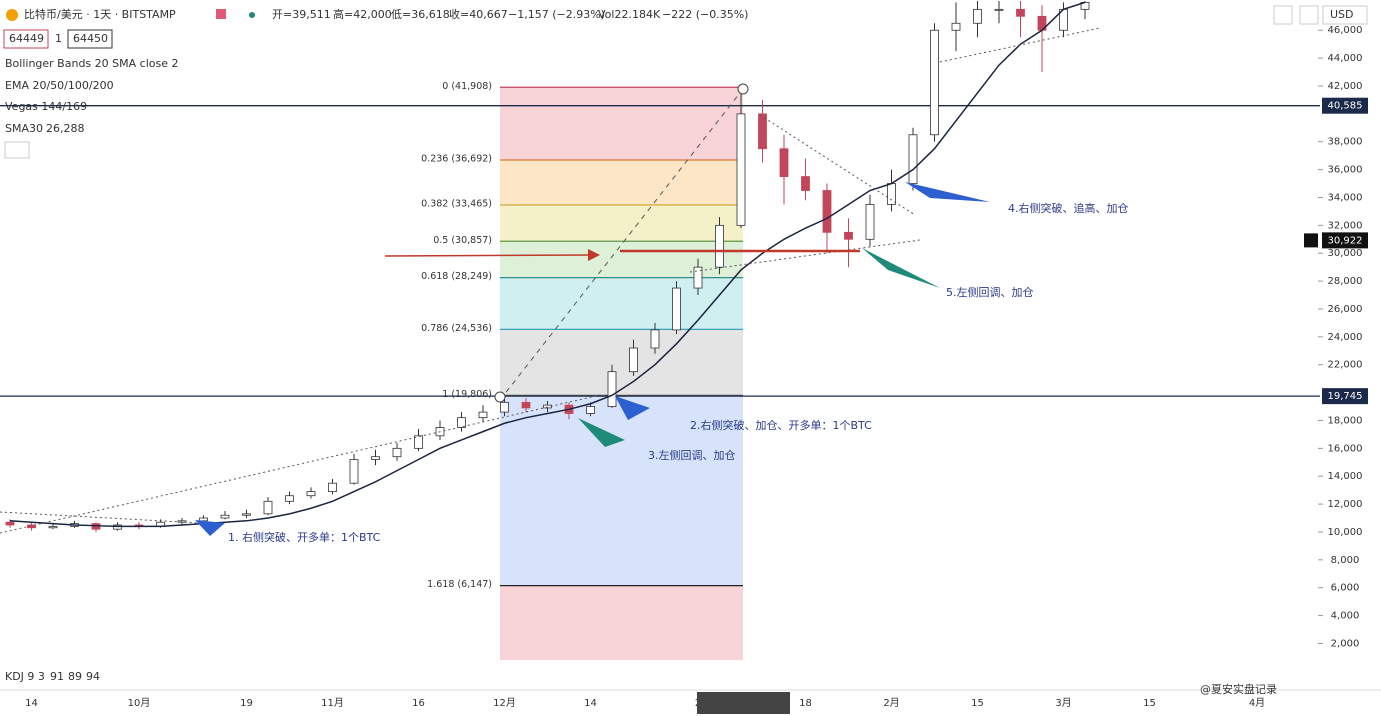  What do you see at coordinates (46, 106) in the screenshot?
I see `indicator: Vegas 144/169` at bounding box center [46, 106].